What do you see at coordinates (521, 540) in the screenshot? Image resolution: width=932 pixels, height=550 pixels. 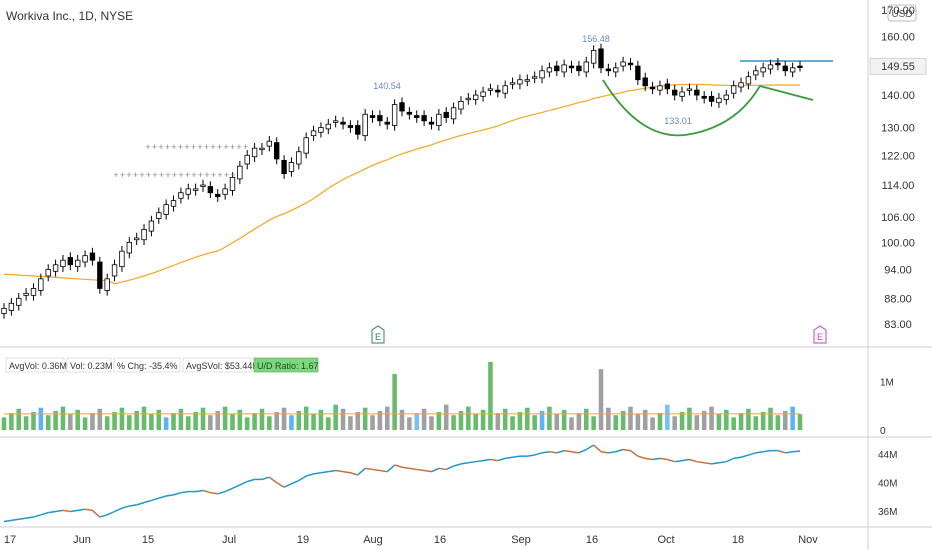 I see `time-tick-label: Sep` at bounding box center [521, 540].